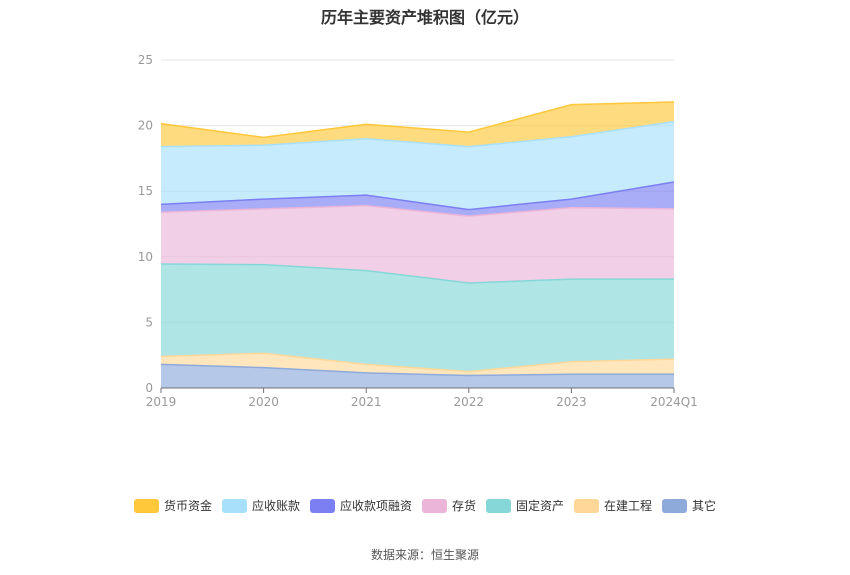  Describe the element at coordinates (463, 506) in the screenshot. I see `legend-label: 存货` at that location.